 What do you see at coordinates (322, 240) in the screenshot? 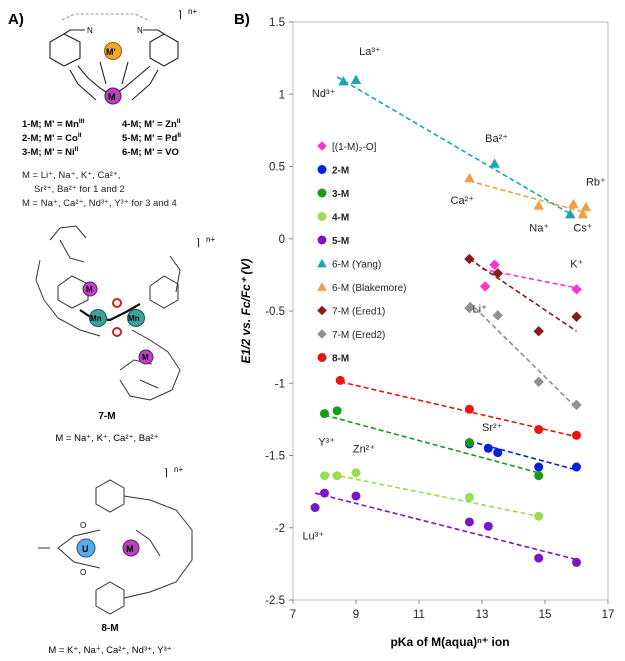
I see `legend-marker-5-m` at bounding box center [322, 240].